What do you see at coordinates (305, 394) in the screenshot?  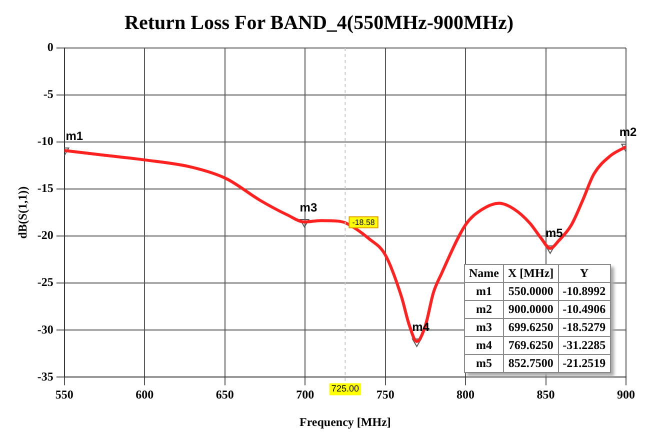 I see `x-tick-label: 700` at bounding box center [305, 394].